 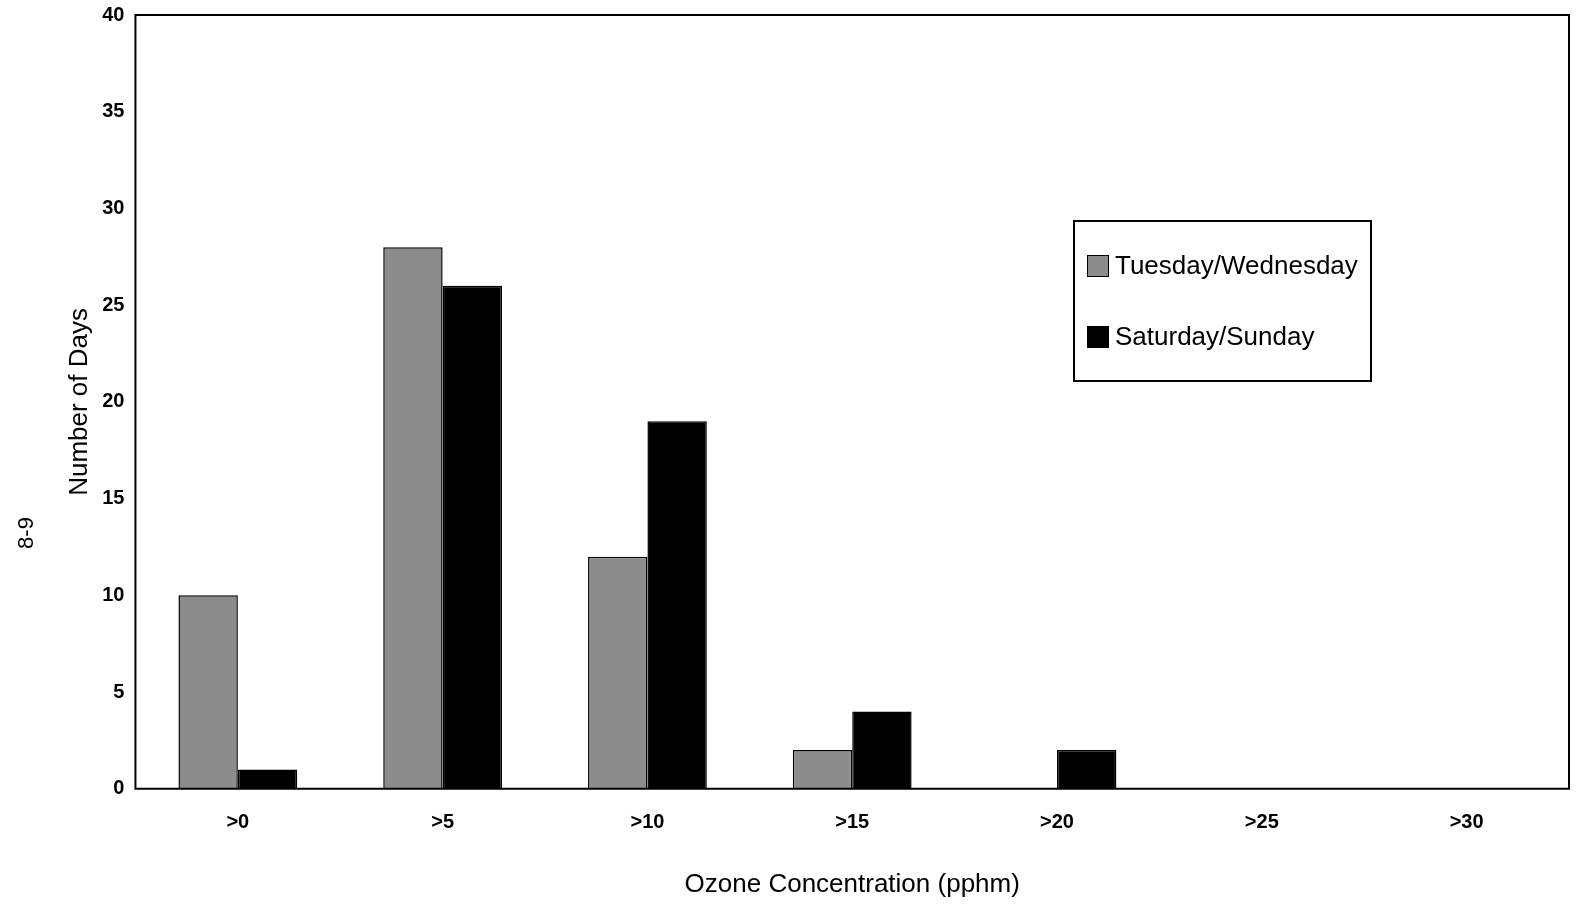 What do you see at coordinates (1214, 336) in the screenshot?
I see `legend-label: Saturday/Sunday` at bounding box center [1214, 336].